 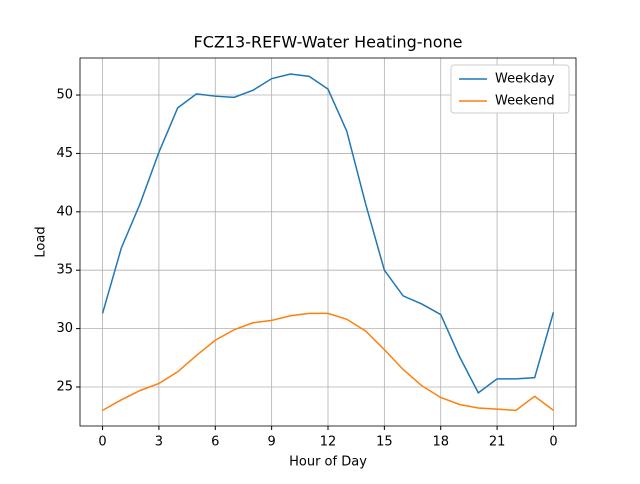 What do you see at coordinates (64, 211) in the screenshot?
I see `y-tick-label: 40` at bounding box center [64, 211].